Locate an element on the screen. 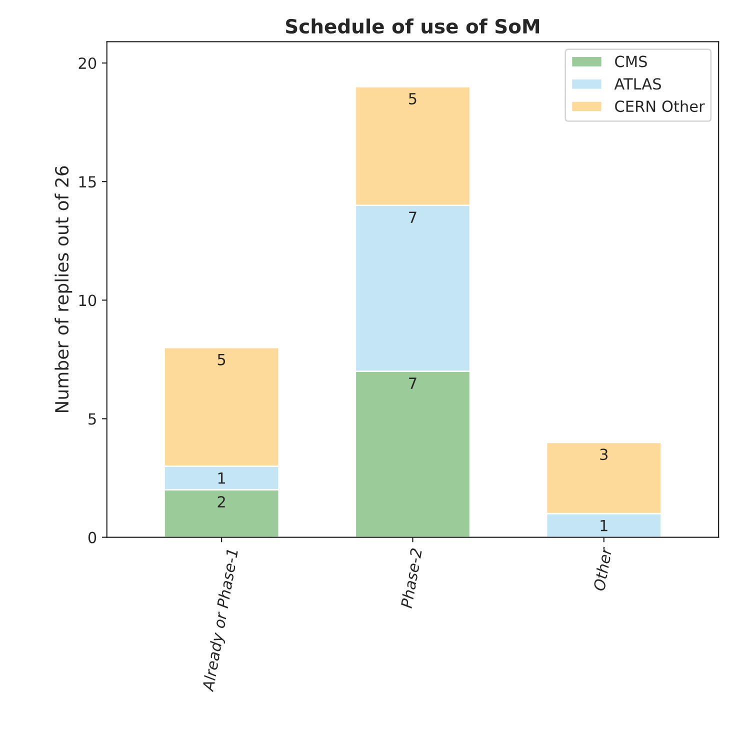  legend-label: CMS is located at coordinates (631, 62).